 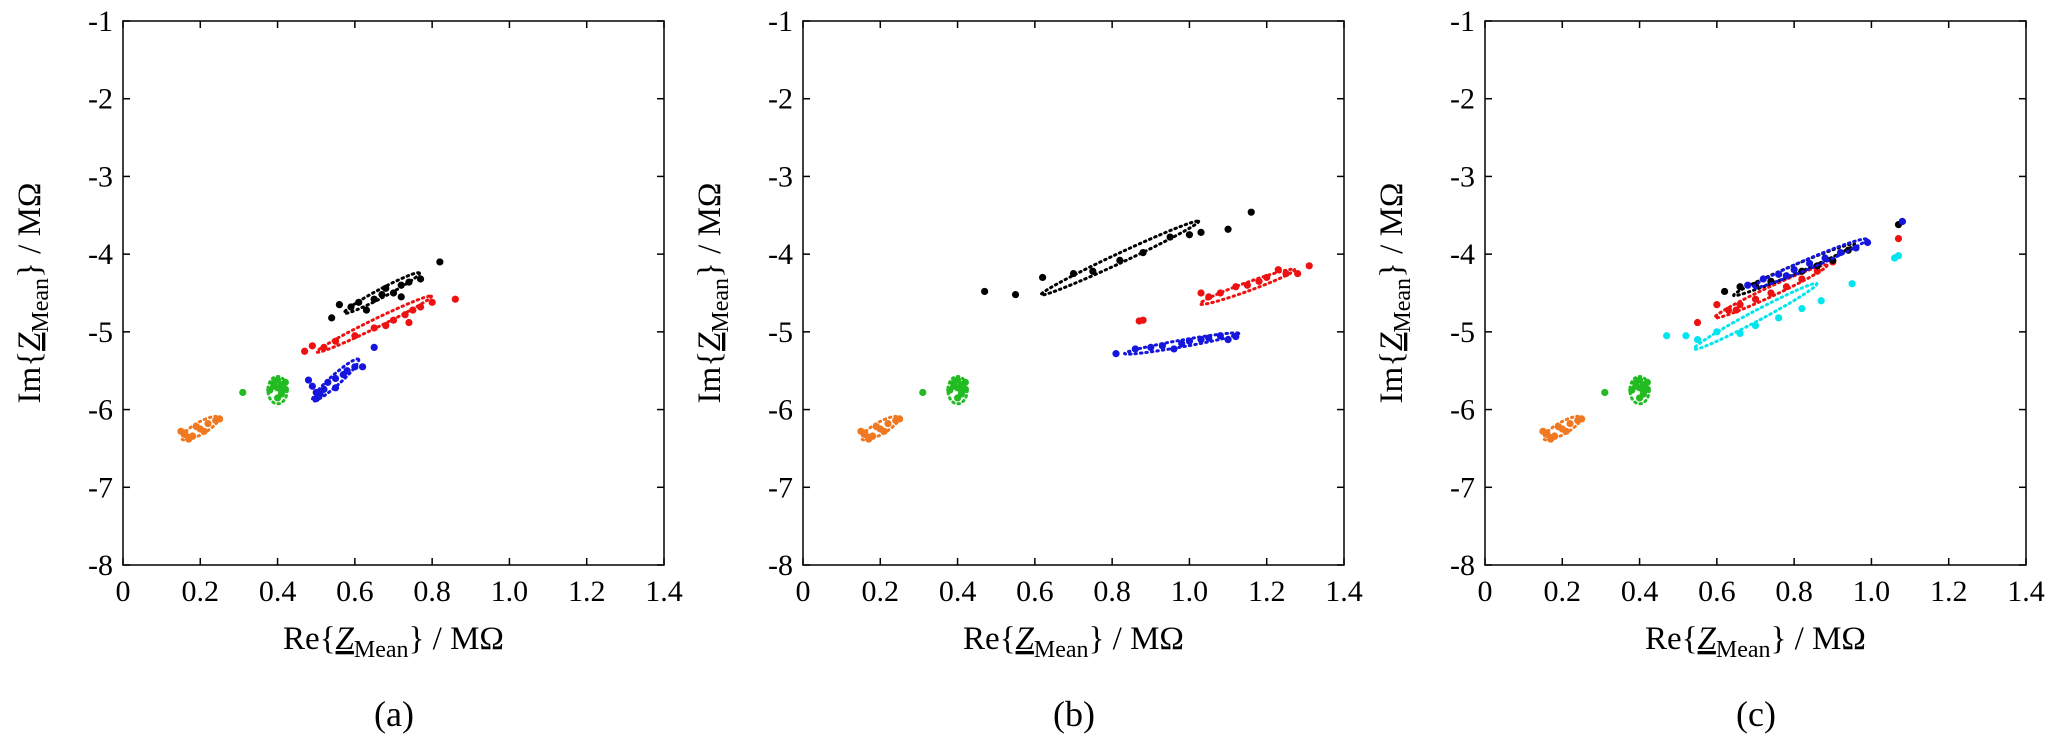 I want to click on y-tick-label: -8, so click(x=780, y=565).